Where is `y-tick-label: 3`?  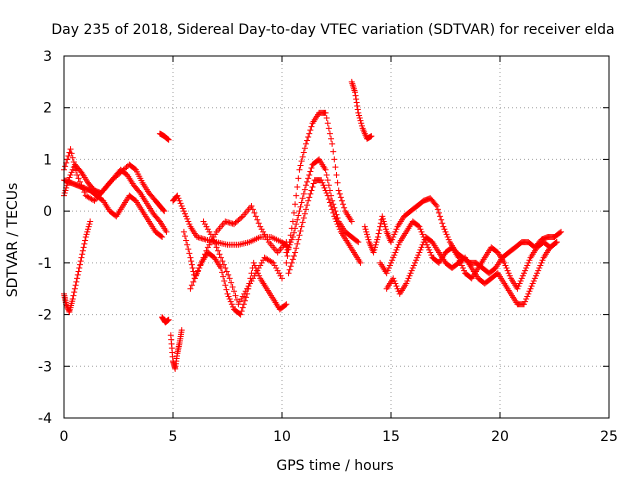 y-tick-label: 3 is located at coordinates (47, 57).